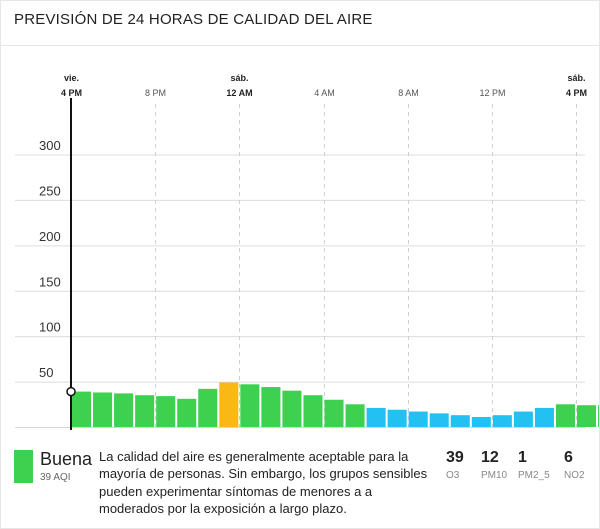 The height and width of the screenshot is (529, 600). I want to click on y-tick-label: 300, so click(50, 145).